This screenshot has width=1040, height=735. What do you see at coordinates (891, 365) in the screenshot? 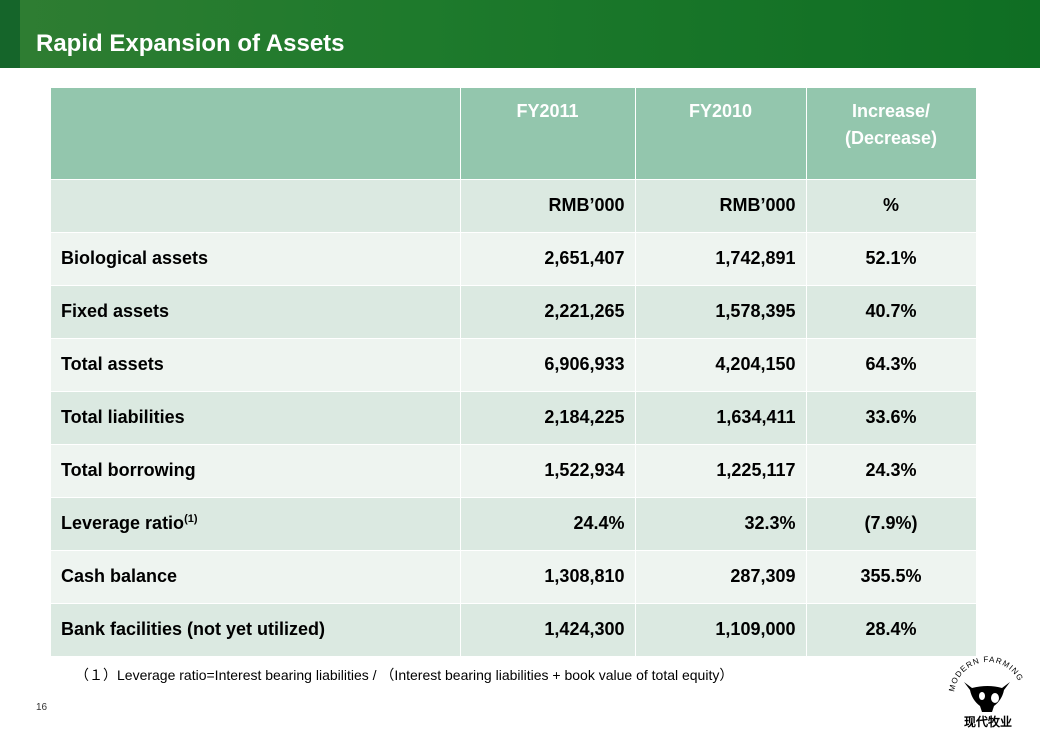
I see `row-change: 64.3%` at bounding box center [891, 365].